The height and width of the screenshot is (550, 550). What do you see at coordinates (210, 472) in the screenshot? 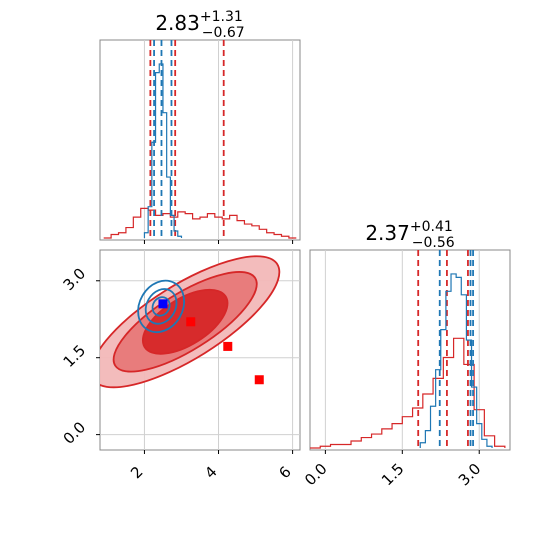
I see `joint-x-ticklabel-1: 4` at bounding box center [210, 472].